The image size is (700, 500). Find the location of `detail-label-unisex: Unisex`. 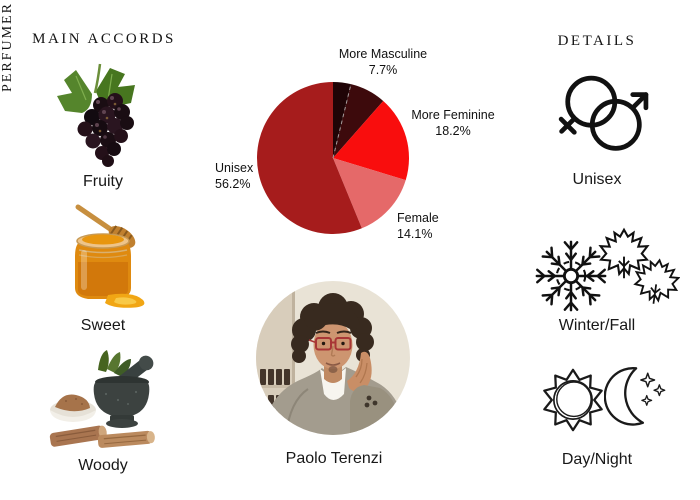

detail-label-unisex: Unisex is located at coordinates (597, 179).